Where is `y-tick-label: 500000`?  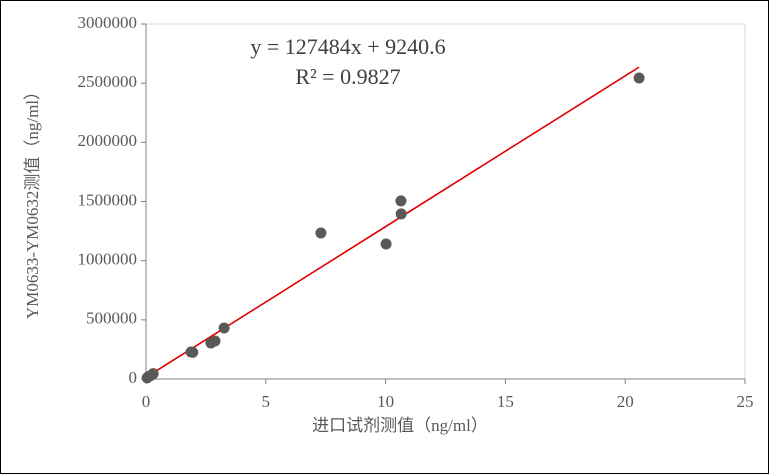 y-tick-label: 500000 is located at coordinates (111, 318).